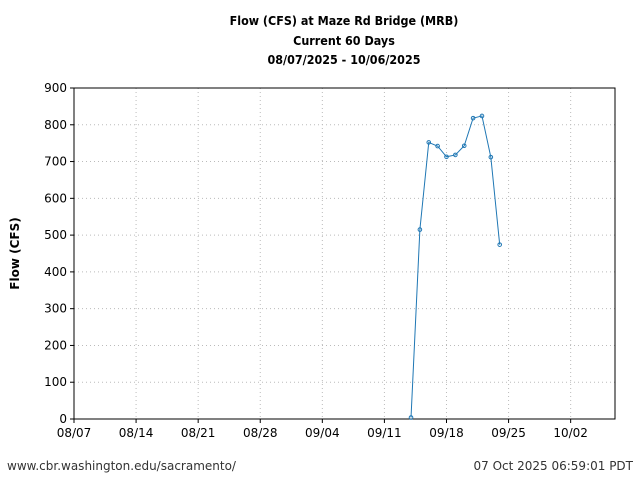  I want to click on y-tick-label: 700, so click(55, 162).